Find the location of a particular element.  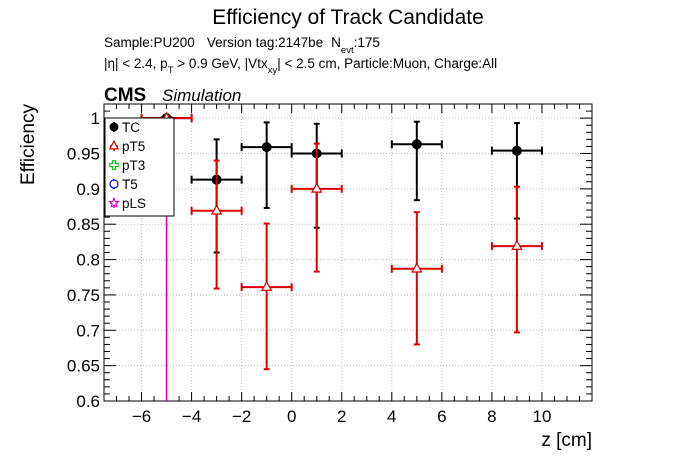

vtx-subscript: xy is located at coordinates (273, 70).